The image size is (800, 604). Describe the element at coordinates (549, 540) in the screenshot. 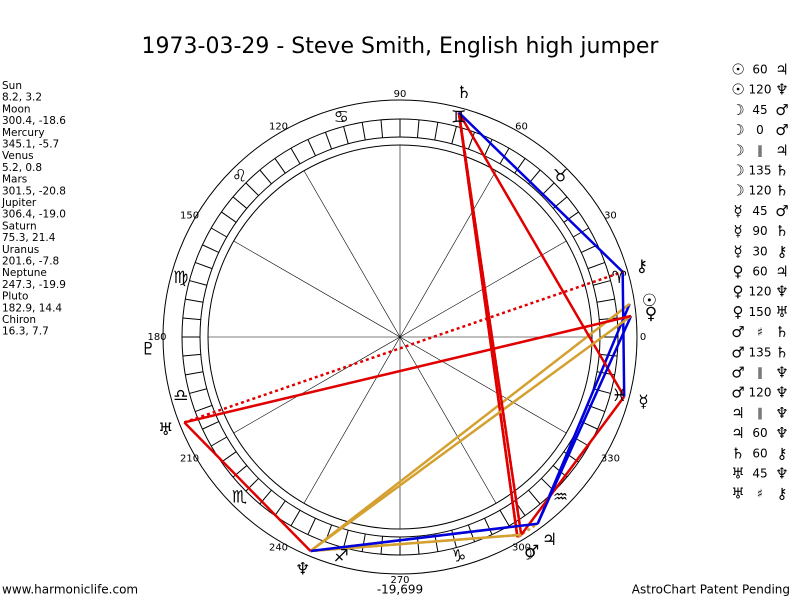

I see `planet-glyph: ♃` at that location.